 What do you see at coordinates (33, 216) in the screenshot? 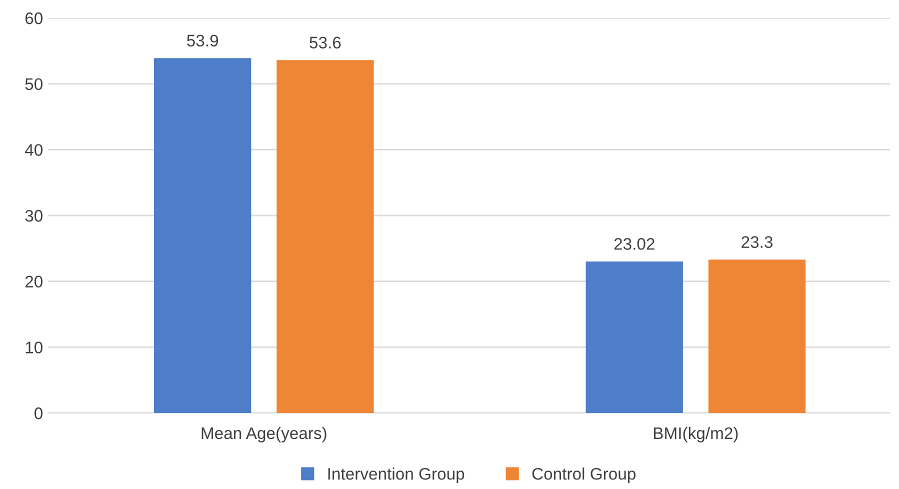
I see `y-tick-label: 30` at bounding box center [33, 216].